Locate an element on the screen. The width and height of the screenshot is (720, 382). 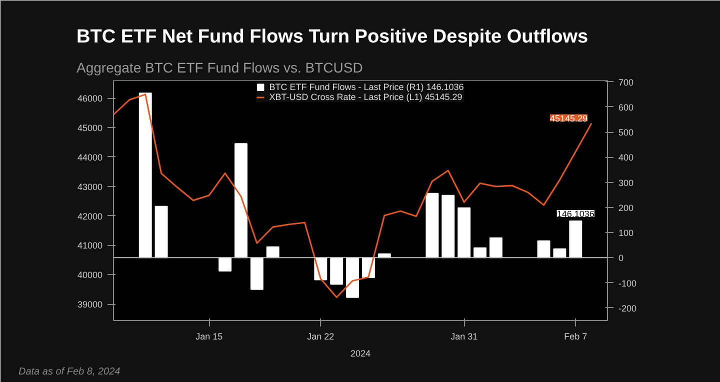
y2-tick-label: 300 is located at coordinates (626, 183).